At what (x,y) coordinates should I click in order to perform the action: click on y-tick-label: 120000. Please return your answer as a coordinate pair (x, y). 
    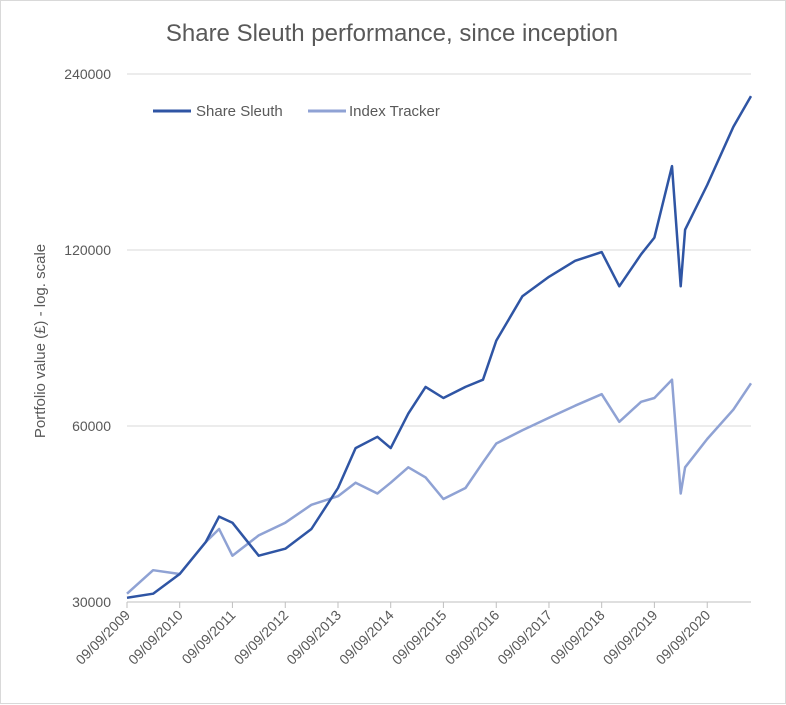
    Looking at the image, I should click on (87, 250).